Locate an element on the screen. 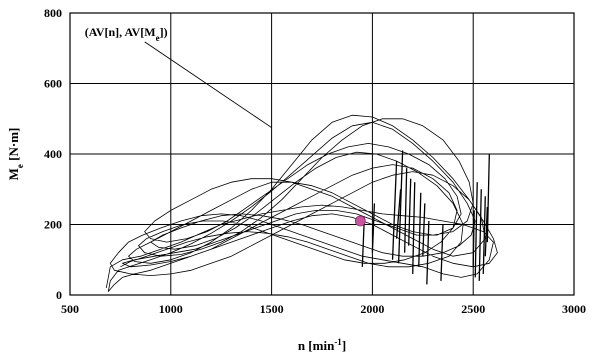  x-axis-label-main: n [min is located at coordinates (316, 345).